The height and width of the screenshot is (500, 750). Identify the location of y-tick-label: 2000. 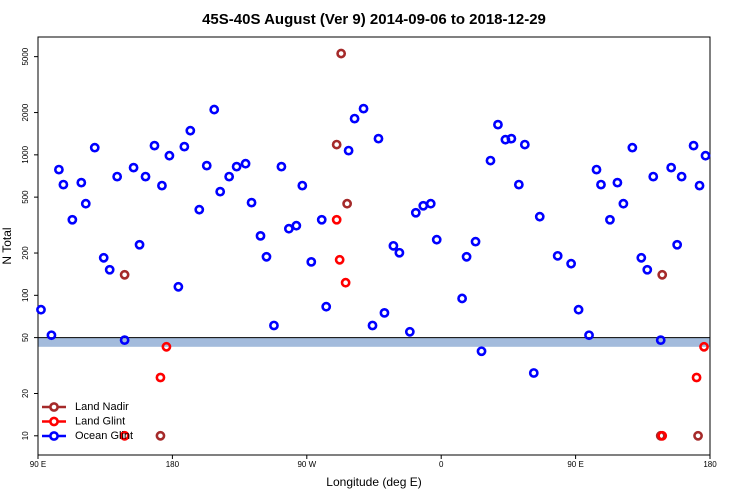
(25, 112).